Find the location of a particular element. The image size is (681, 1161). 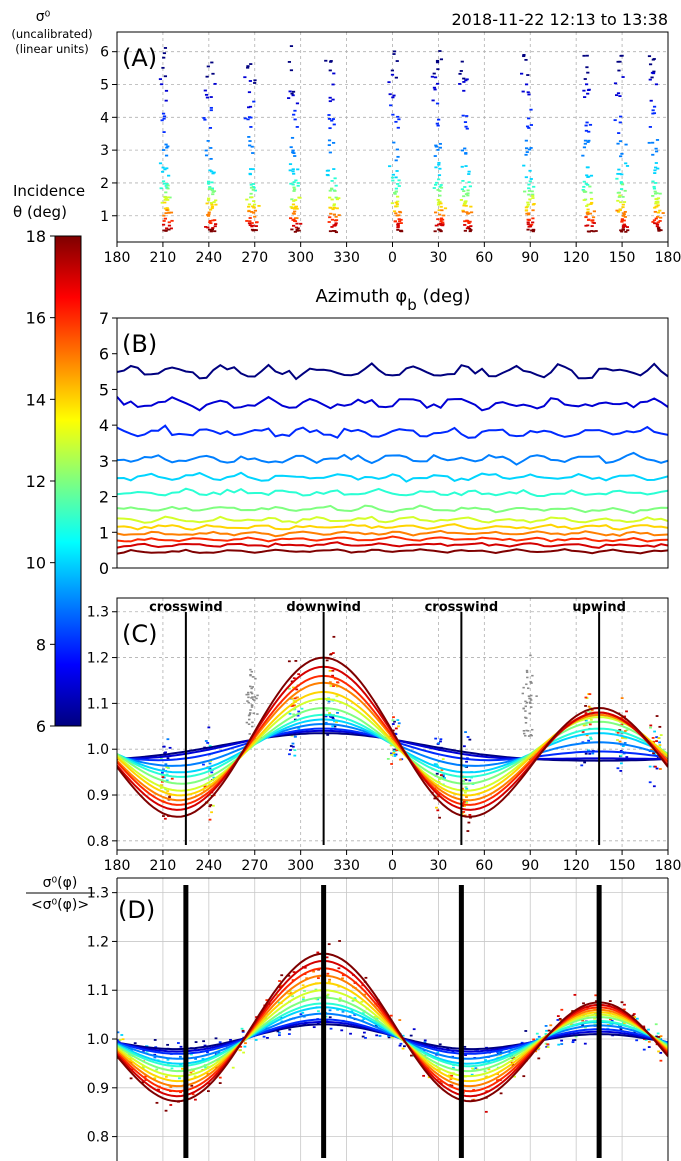

x-tick-label: 60 is located at coordinates (484, 258).